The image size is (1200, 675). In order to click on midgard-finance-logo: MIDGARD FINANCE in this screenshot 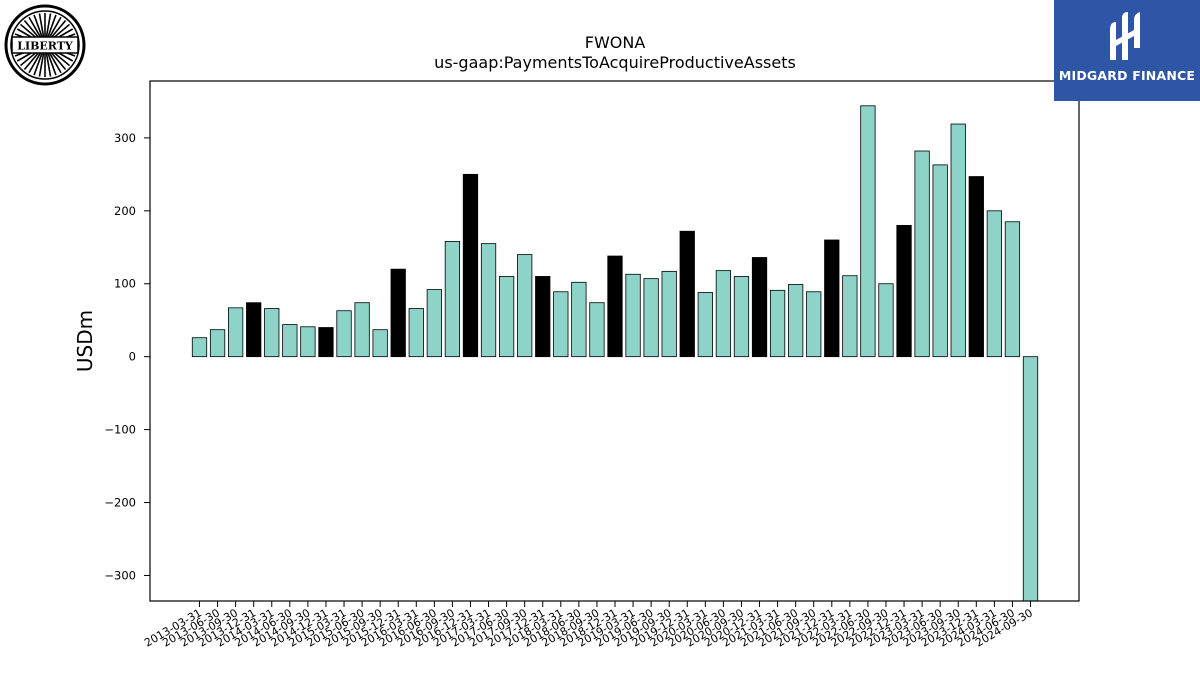, I will do `click(1127, 50)`.